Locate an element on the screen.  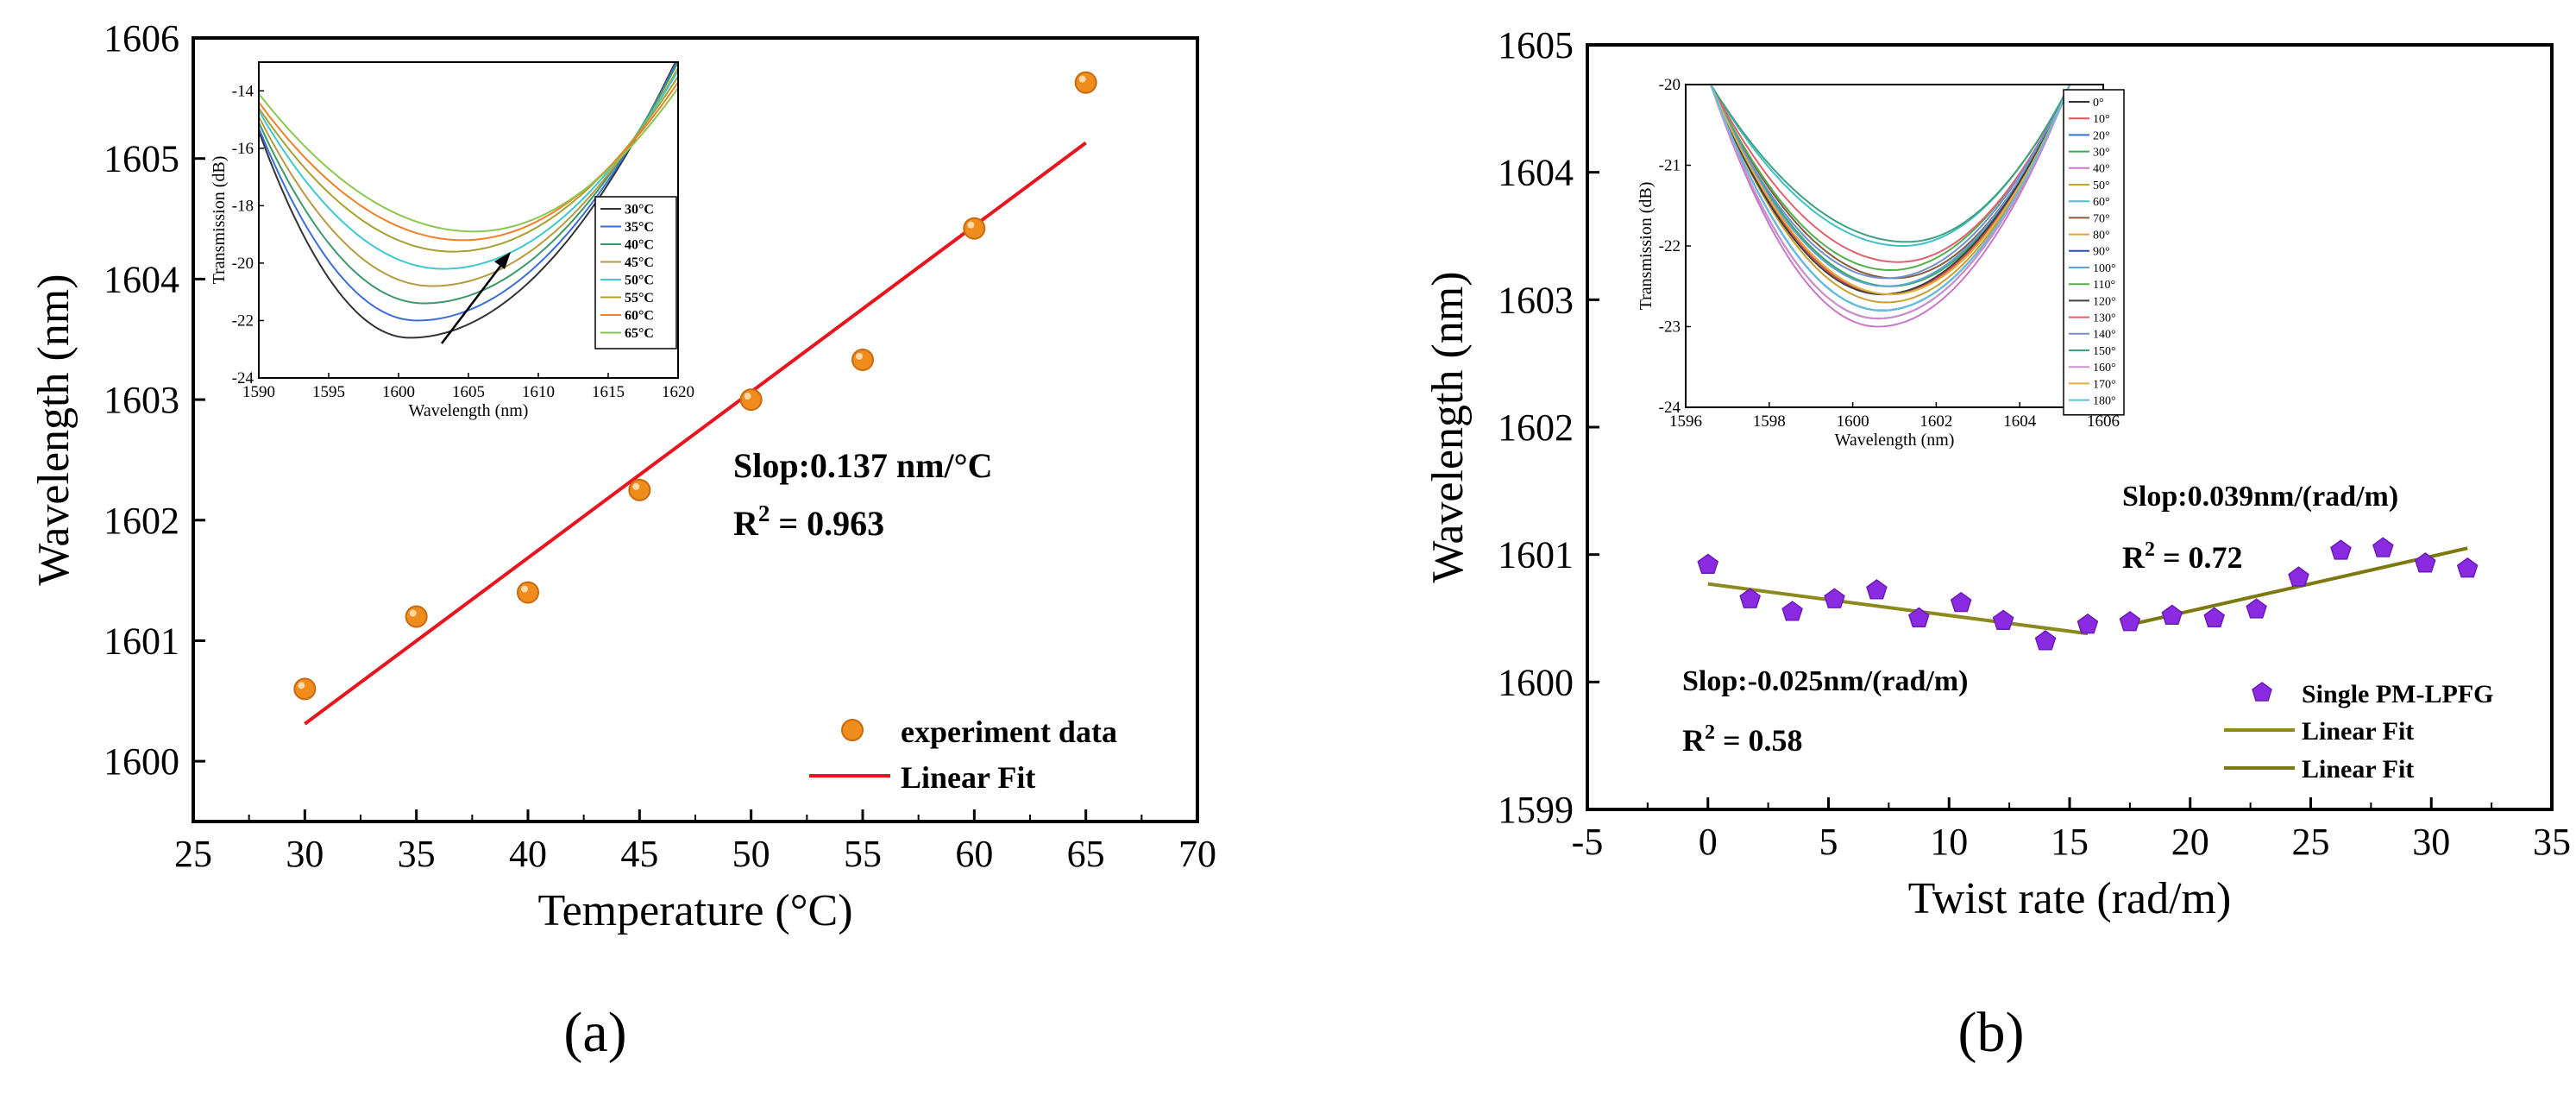
a-legend-fit-label: Linear Fit is located at coordinates (968, 777).